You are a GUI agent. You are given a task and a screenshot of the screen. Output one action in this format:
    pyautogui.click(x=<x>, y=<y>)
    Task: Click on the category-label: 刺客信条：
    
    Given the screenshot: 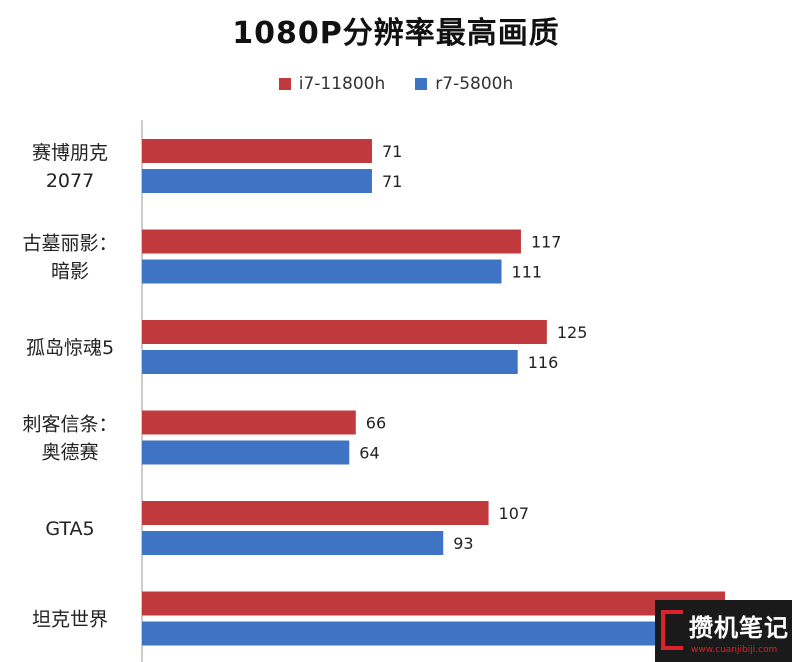 What is the action you would take?
    pyautogui.click(x=69, y=425)
    